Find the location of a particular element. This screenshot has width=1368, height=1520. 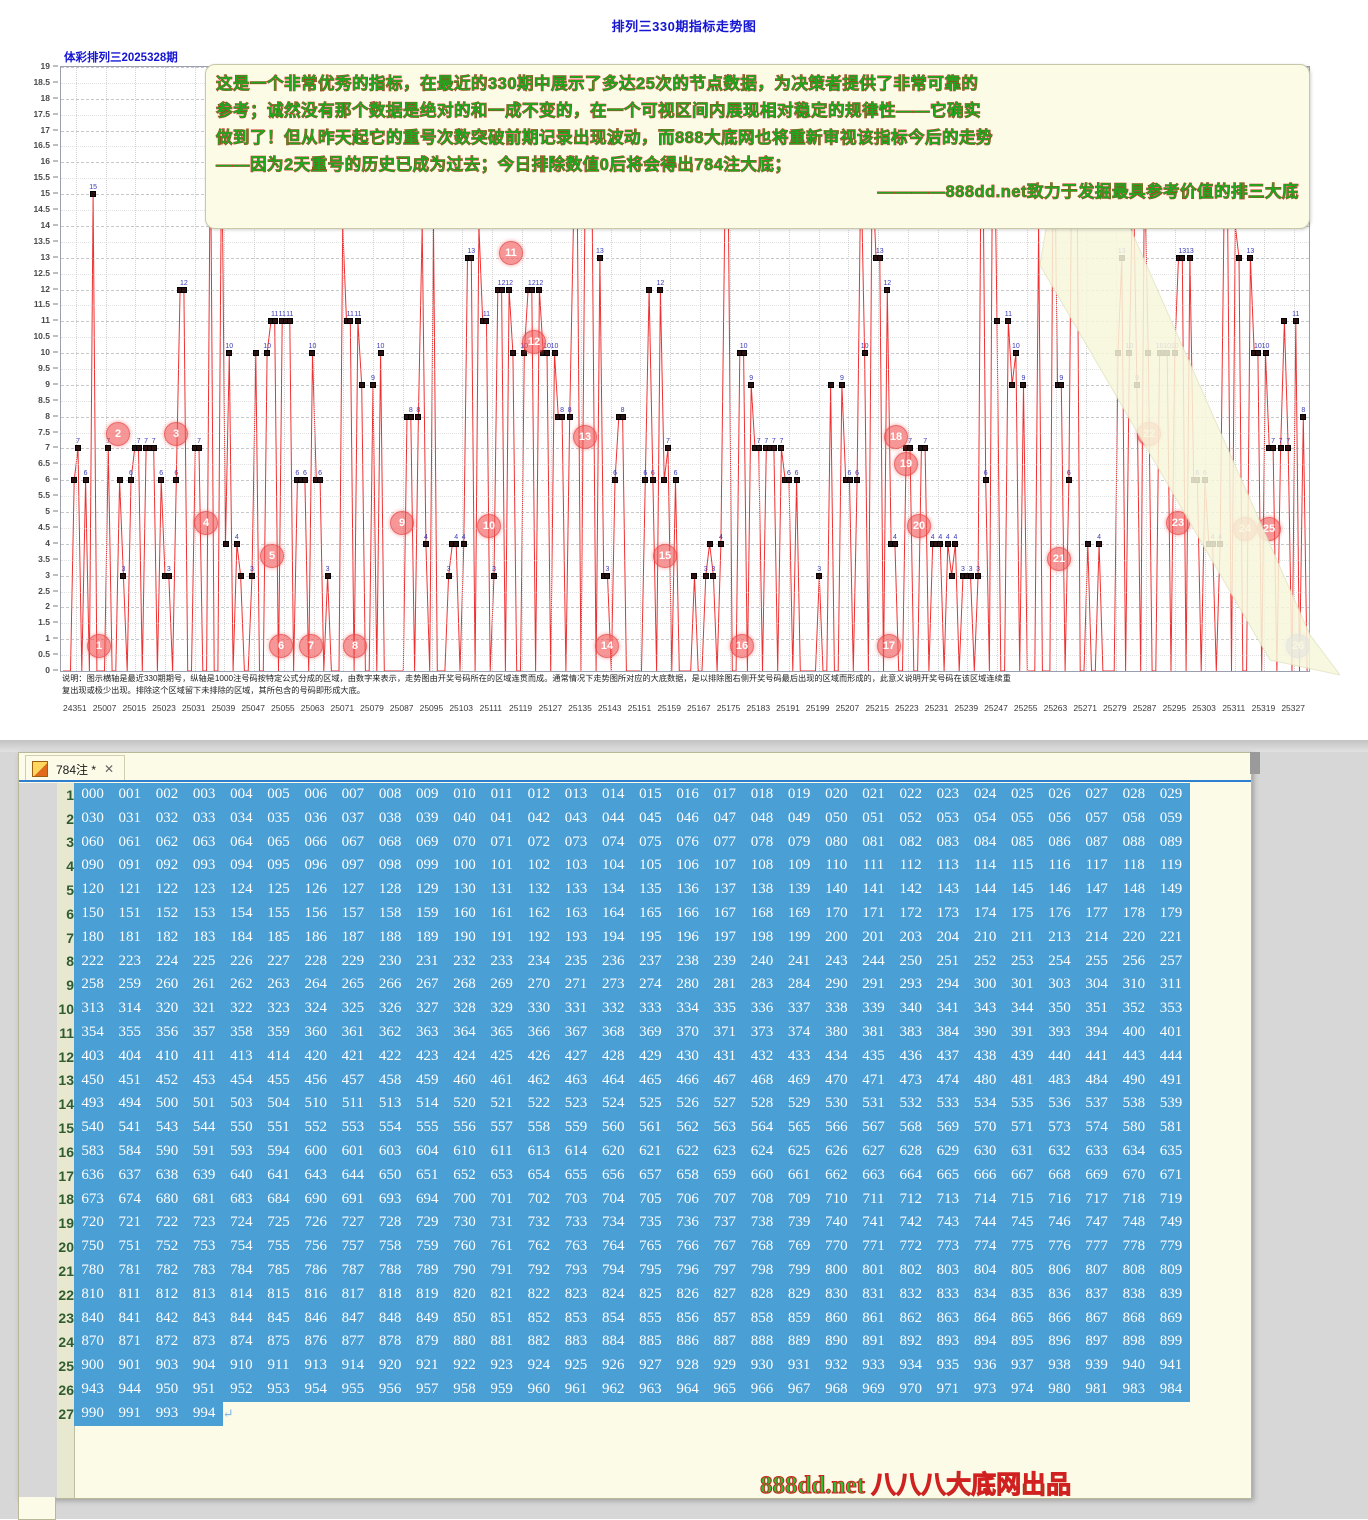

grid-cell: 661 is located at coordinates (799, 1175).